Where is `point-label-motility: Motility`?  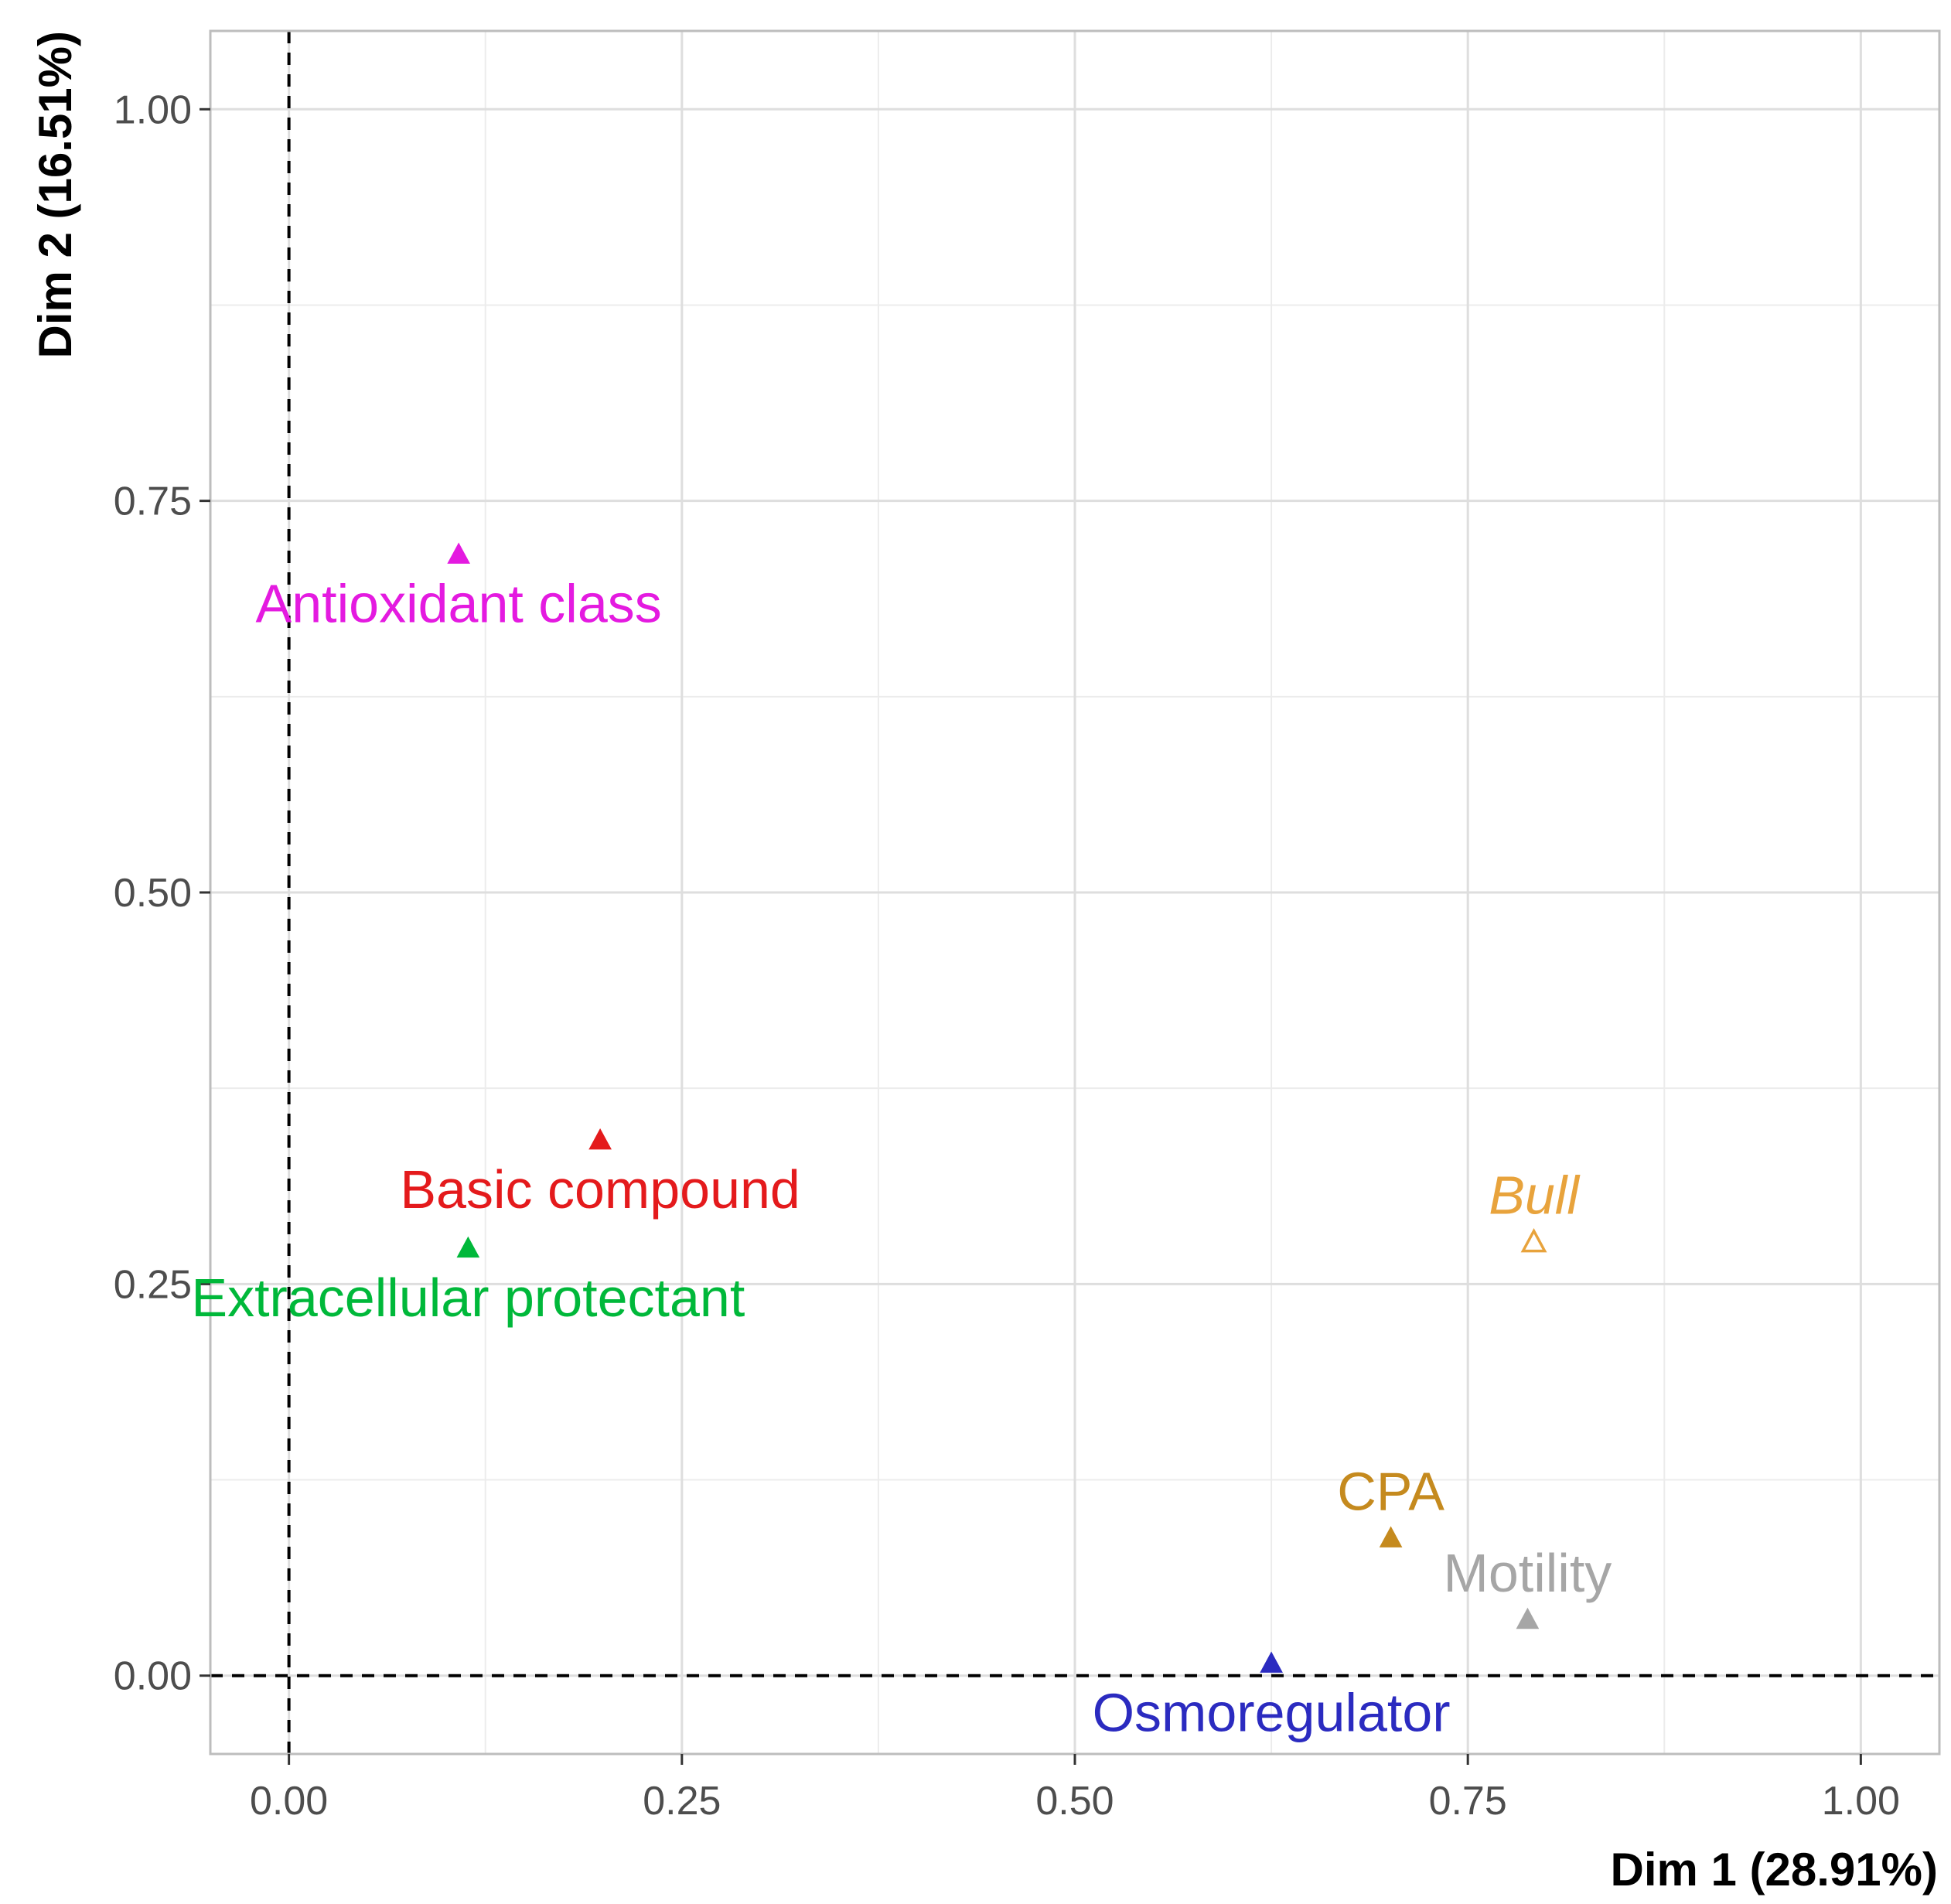
point-label-motility: Motility is located at coordinates (1528, 1573).